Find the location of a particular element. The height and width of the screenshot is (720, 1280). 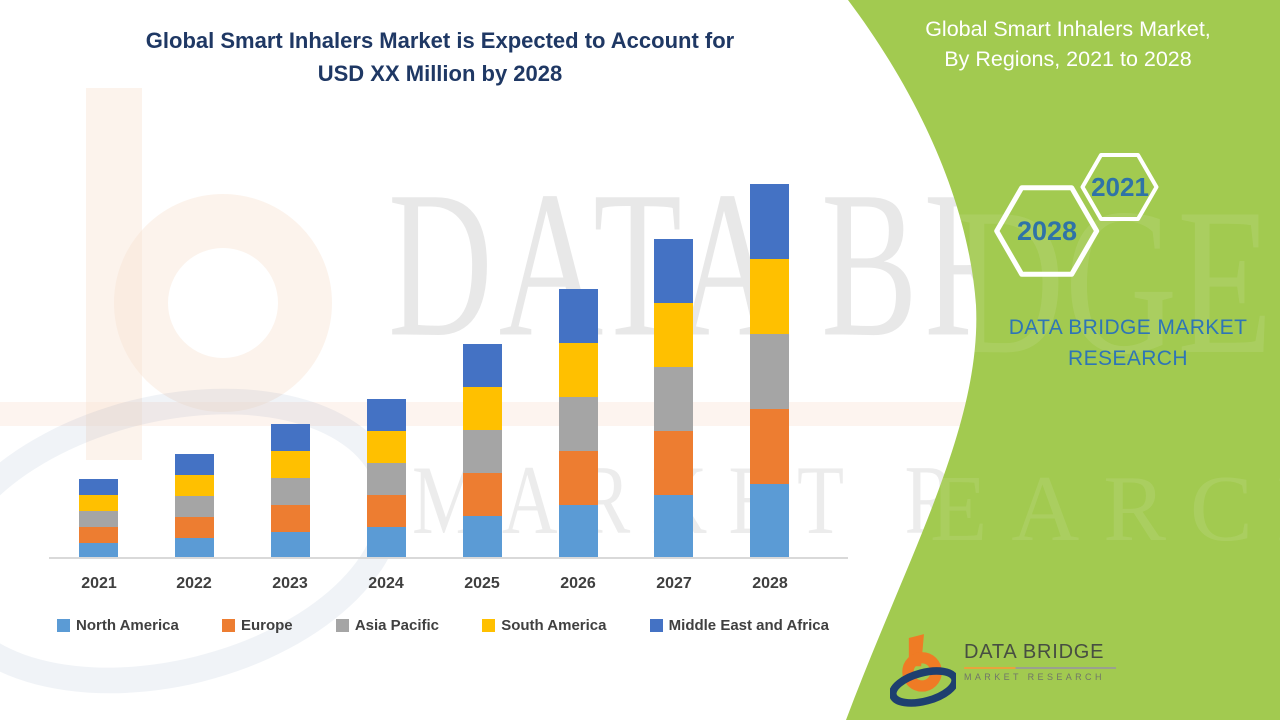

panel-brand-line1: DATA BRIDGE MARKET is located at coordinates (1128, 327).